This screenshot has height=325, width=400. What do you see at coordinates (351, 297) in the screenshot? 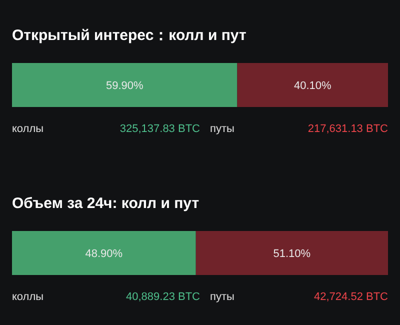
I see `text: 42,724.52 BTC` at bounding box center [351, 297].